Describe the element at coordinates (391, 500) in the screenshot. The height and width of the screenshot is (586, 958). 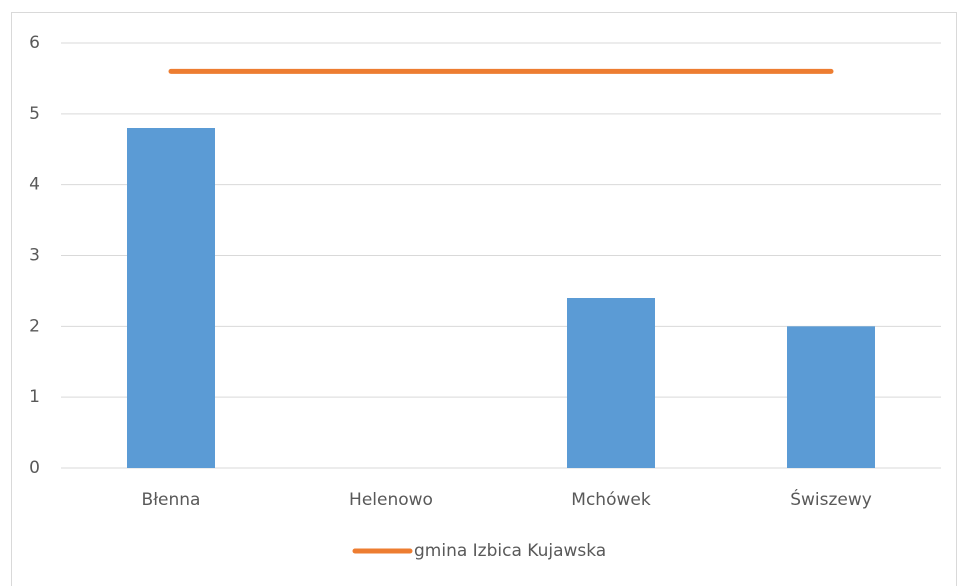
I see `x-tick-label: Helenowo` at that location.